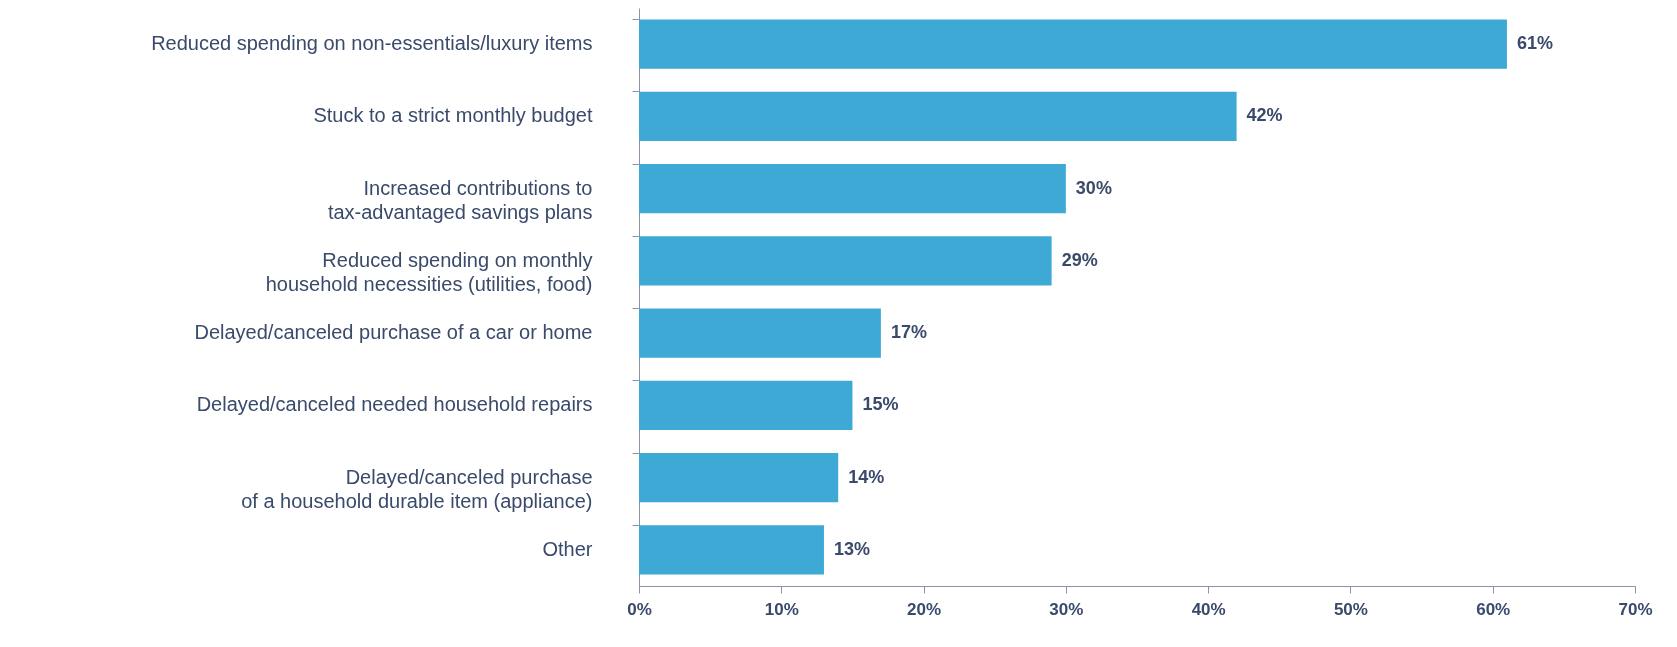  I want to click on y-tick-label: Increased contributions to tax-advantaged savings plans, so click(460, 199).